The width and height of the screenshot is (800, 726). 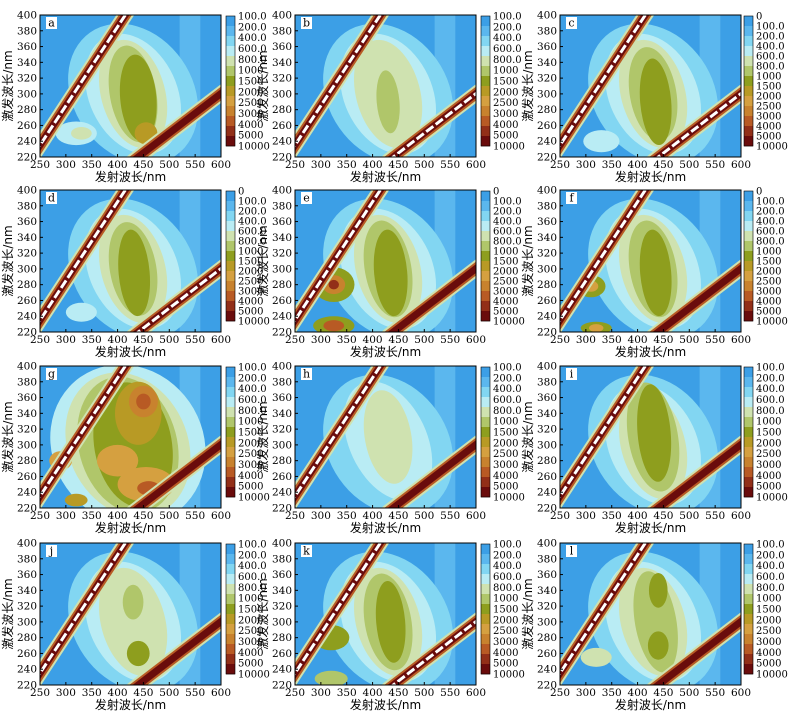 I want to click on panel-label: j, so click(x=50, y=551).